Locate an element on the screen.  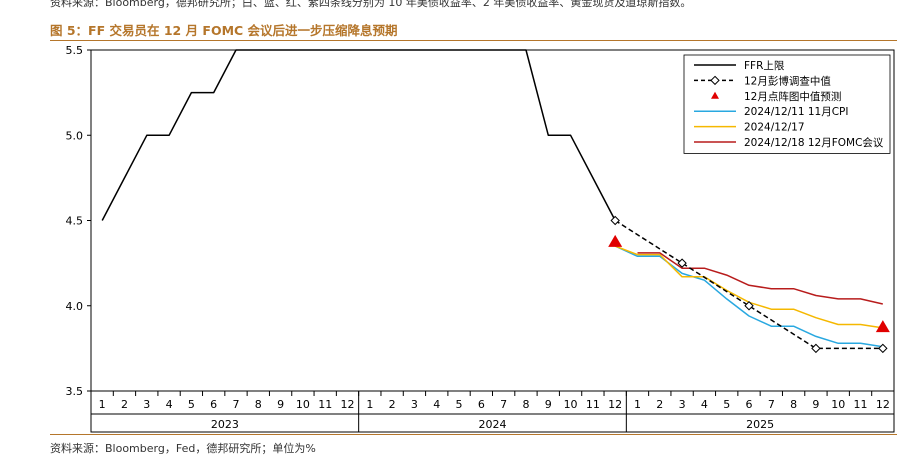
title-rule is located at coordinates (473, 40).